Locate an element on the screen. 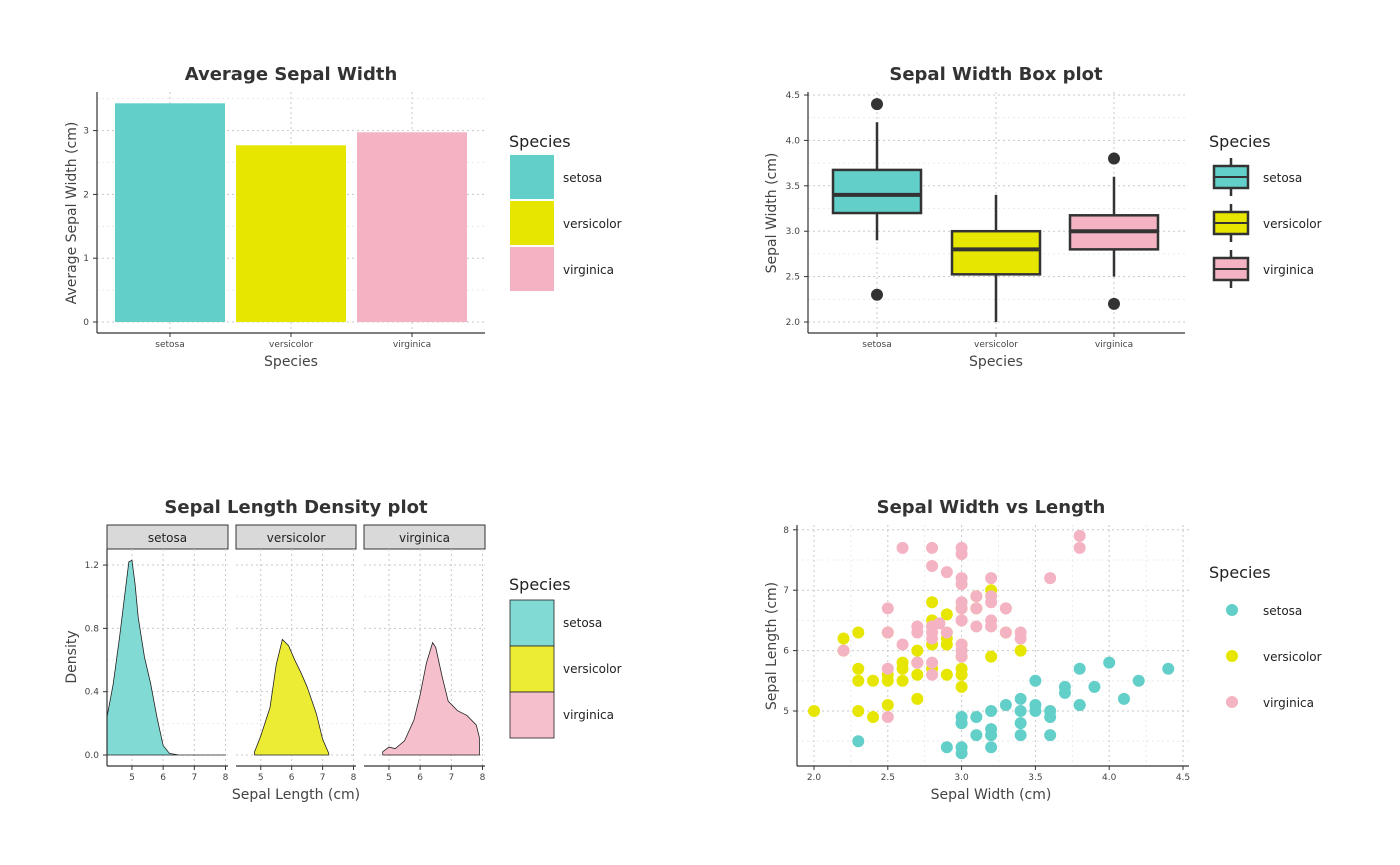 The height and width of the screenshot is (865, 1400). bar-chart-title: Average Sepal Width is located at coordinates (291, 74).